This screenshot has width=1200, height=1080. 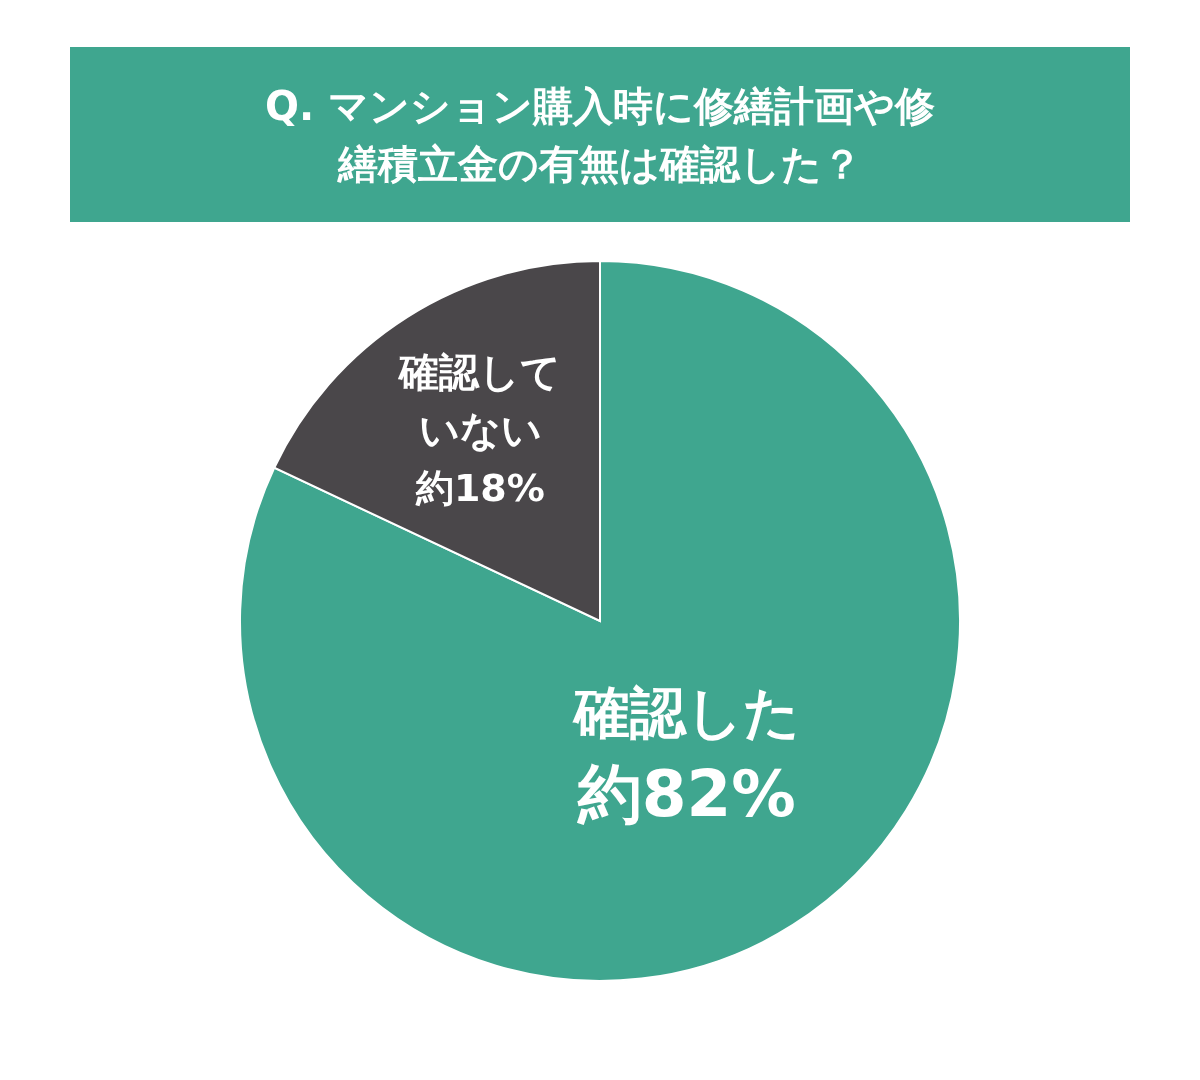 I want to click on slice-label: 確認した, so click(x=685, y=713).